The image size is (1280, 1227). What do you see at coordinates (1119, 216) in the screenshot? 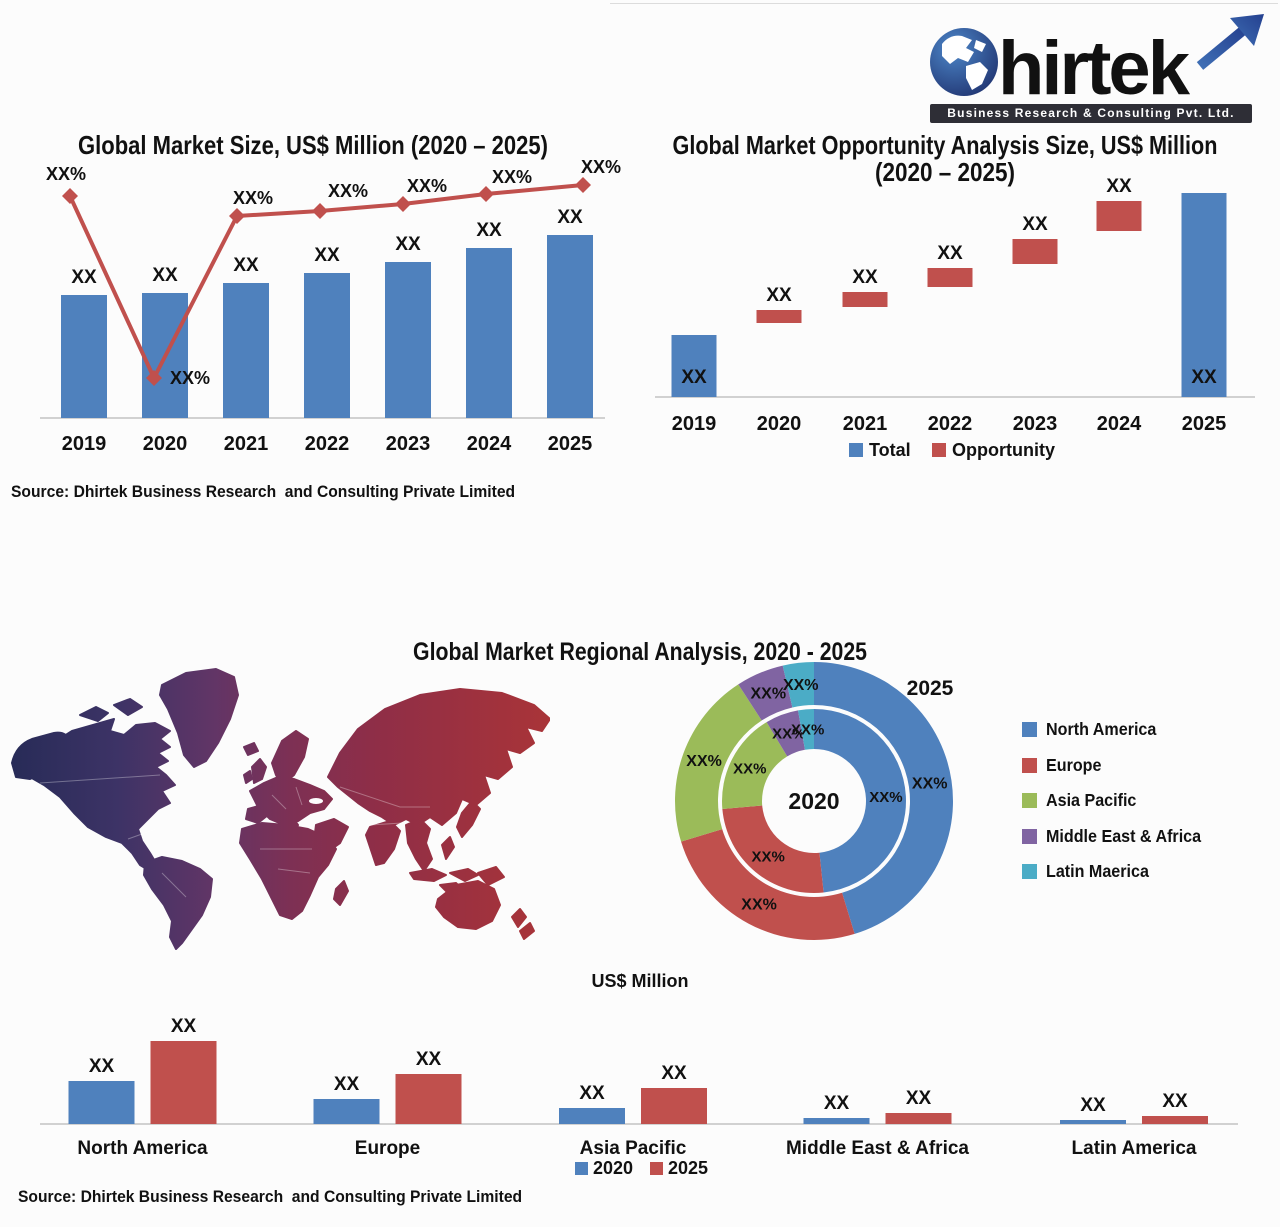
I see `opportunity-bar-2024` at bounding box center [1119, 216].